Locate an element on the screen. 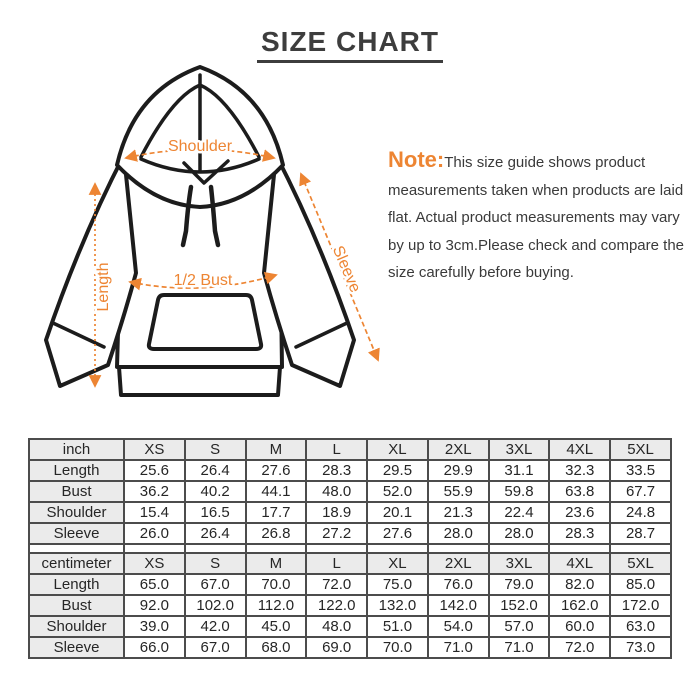 This screenshot has height=700, width=700. table-row: Bust 36.2 40.2 44.1 48.0 52.0 55.9 59.8 63.8 67.7 is located at coordinates (350, 491).